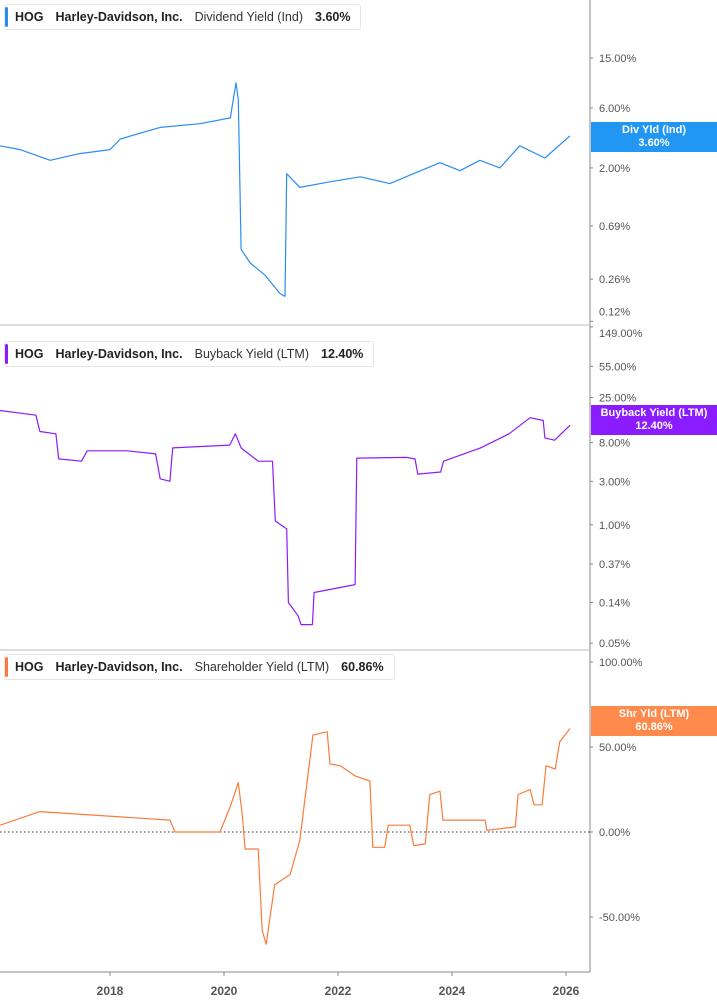  I want to click on tag-title: Buyback Yield (LTM), so click(654, 413).